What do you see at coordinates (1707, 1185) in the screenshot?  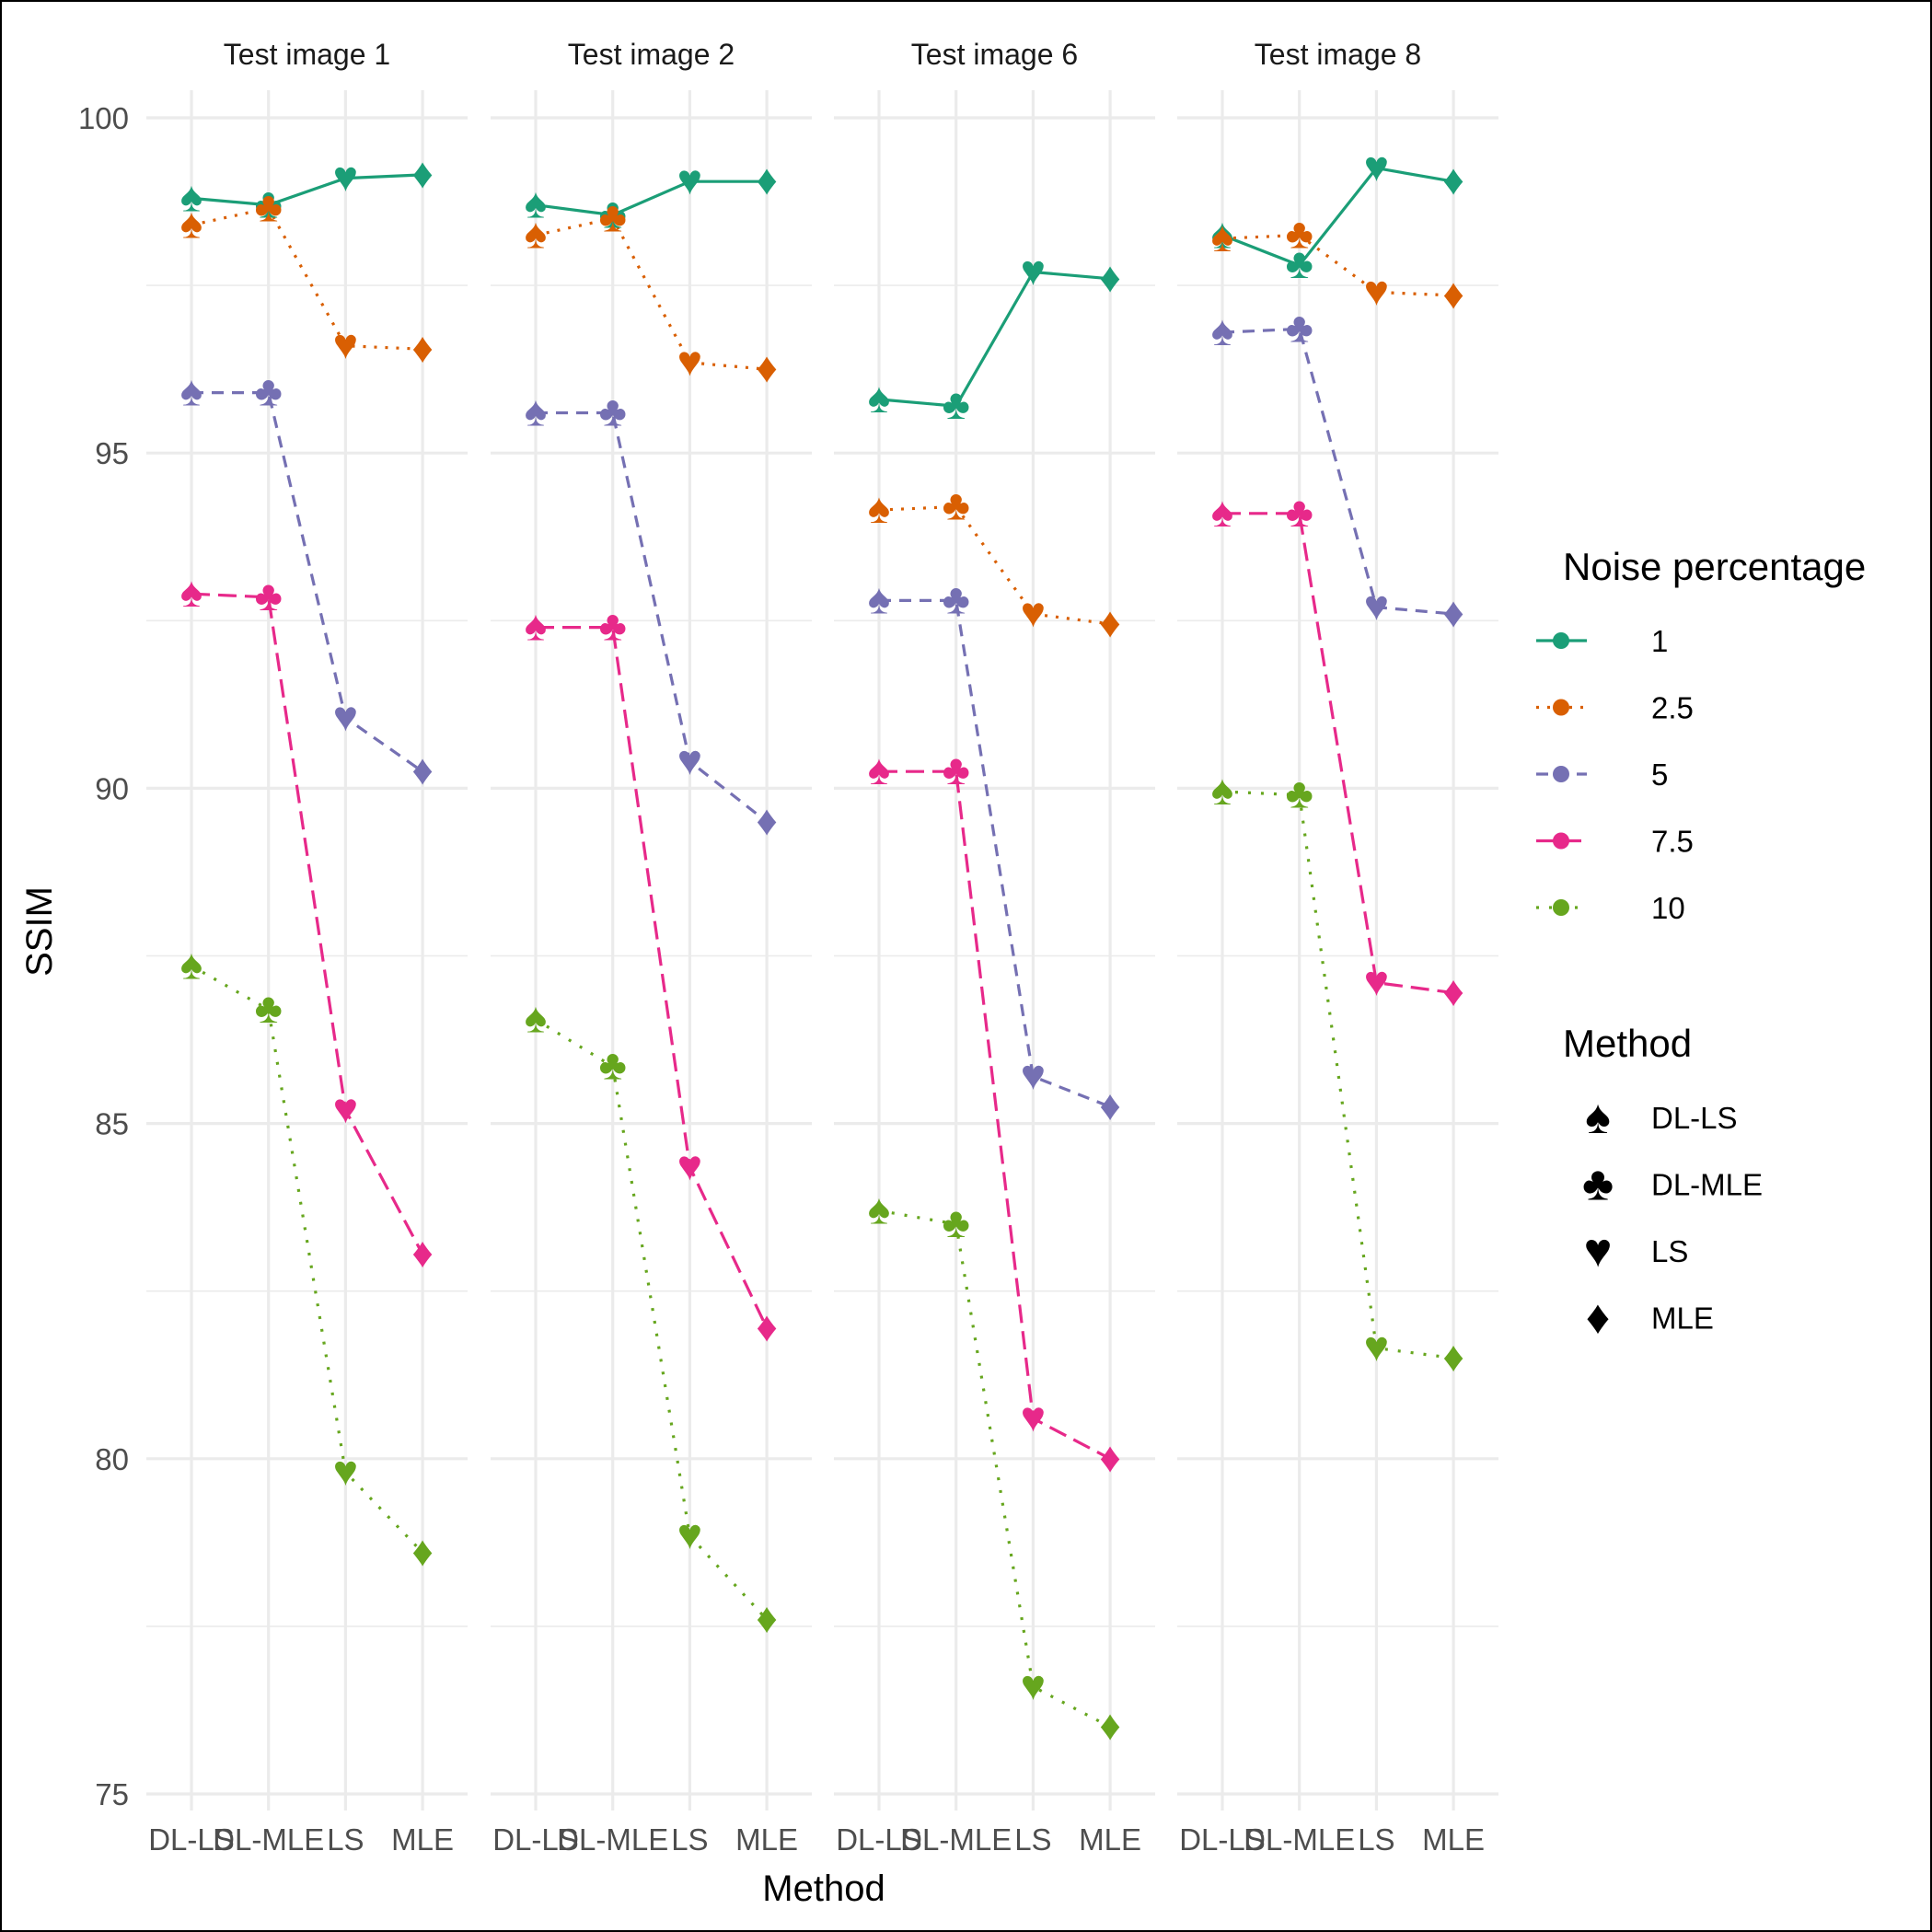 I see `legend-method-label-dl-mle: DL-MLE` at bounding box center [1707, 1185].